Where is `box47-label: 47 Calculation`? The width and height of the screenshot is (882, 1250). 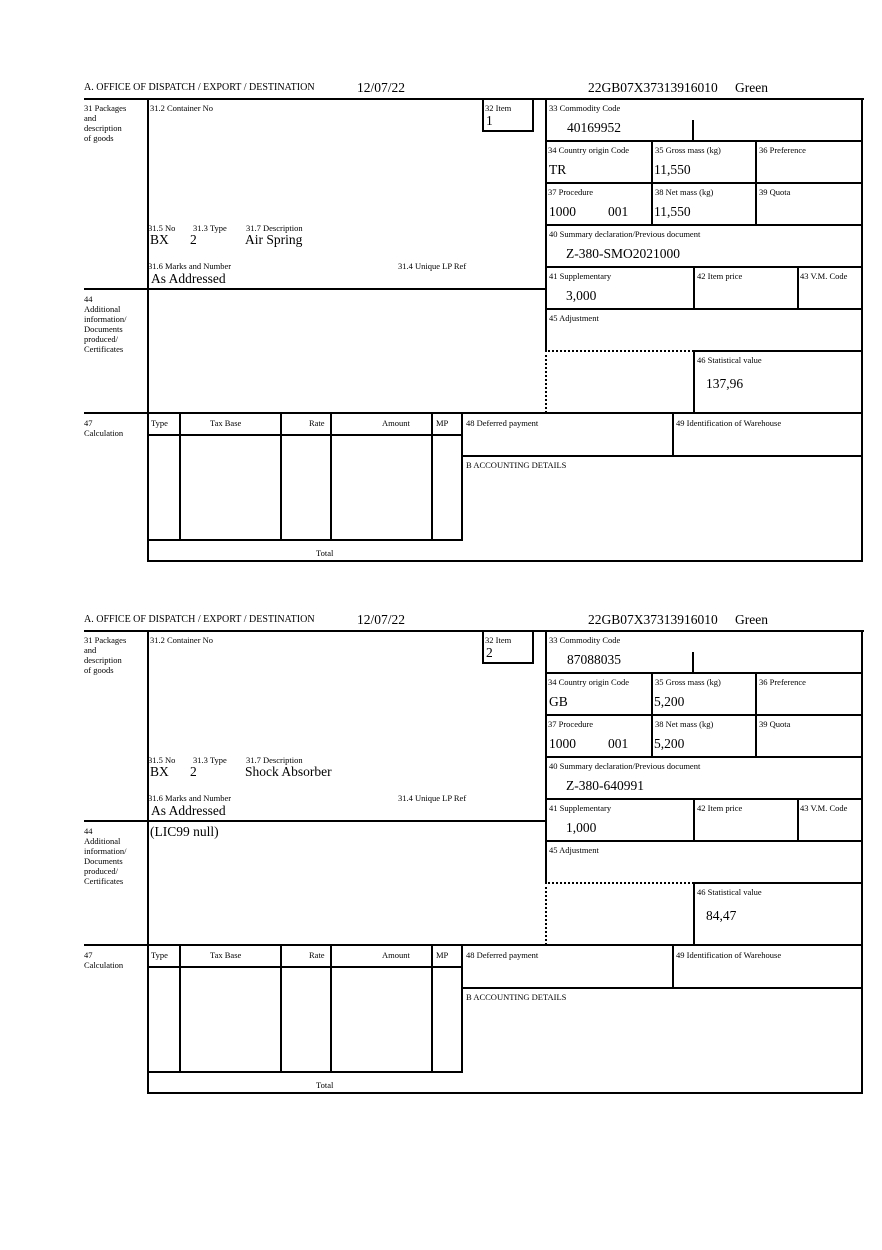
box47-label: 47 Calculation is located at coordinates (104, 960).